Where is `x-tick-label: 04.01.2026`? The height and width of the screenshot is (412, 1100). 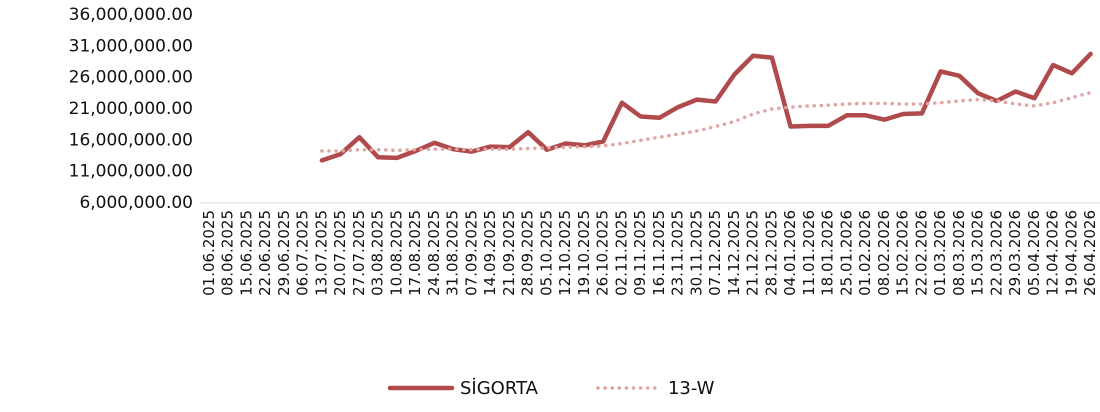 x-tick-label: 04.01.2026 is located at coordinates (790, 253).